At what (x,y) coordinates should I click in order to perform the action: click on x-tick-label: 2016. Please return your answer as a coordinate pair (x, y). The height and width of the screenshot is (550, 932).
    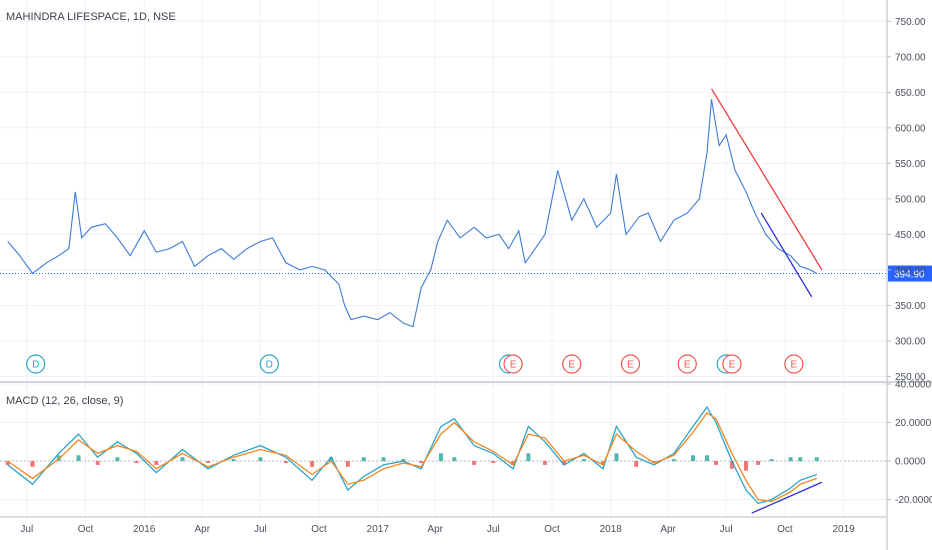
    Looking at the image, I should click on (144, 529).